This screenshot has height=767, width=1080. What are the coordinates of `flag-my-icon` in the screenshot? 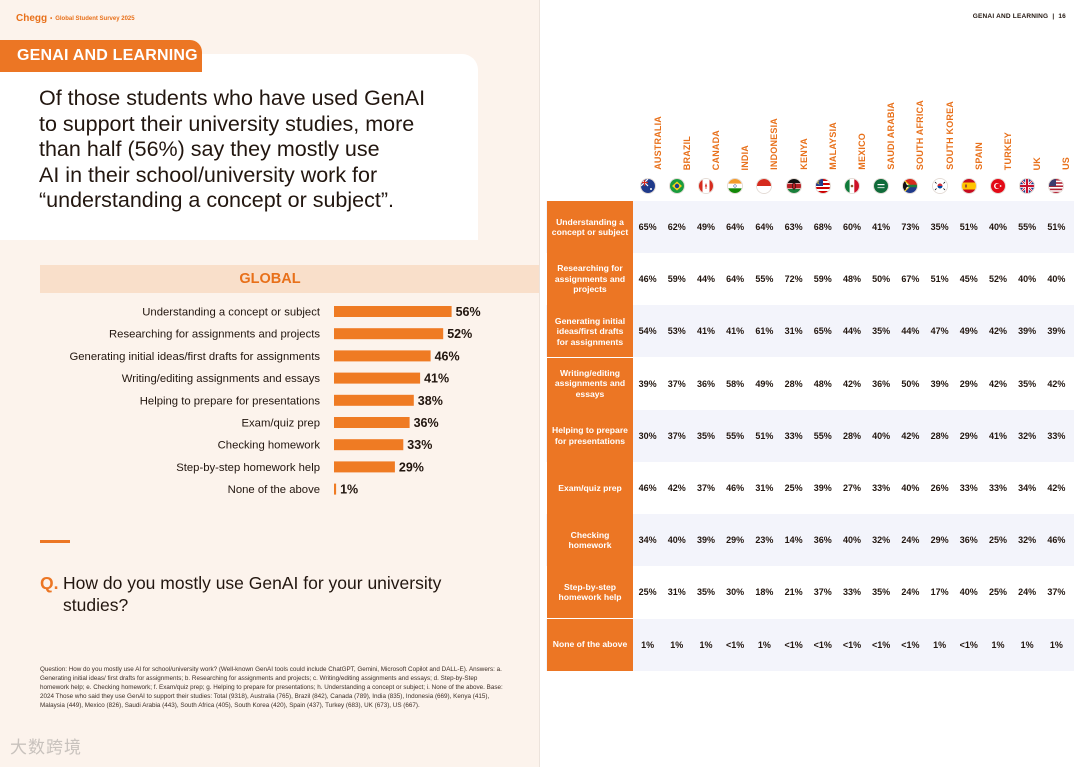 It's located at (822, 186).